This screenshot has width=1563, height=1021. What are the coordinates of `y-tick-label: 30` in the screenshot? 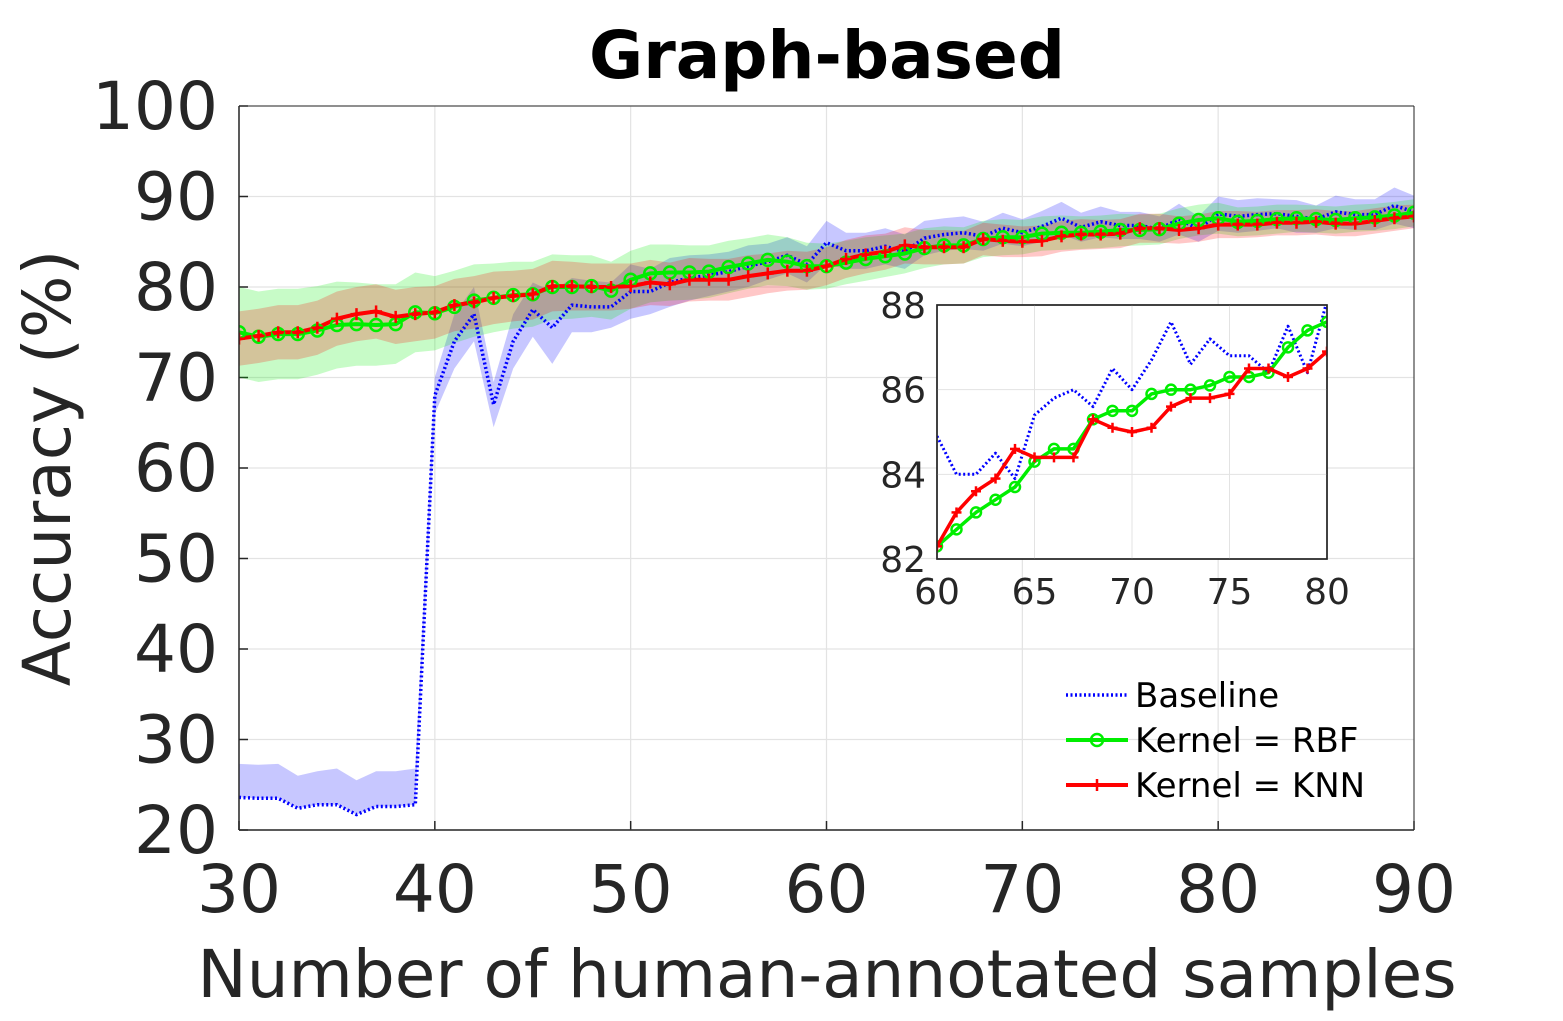 It's located at (176, 740).